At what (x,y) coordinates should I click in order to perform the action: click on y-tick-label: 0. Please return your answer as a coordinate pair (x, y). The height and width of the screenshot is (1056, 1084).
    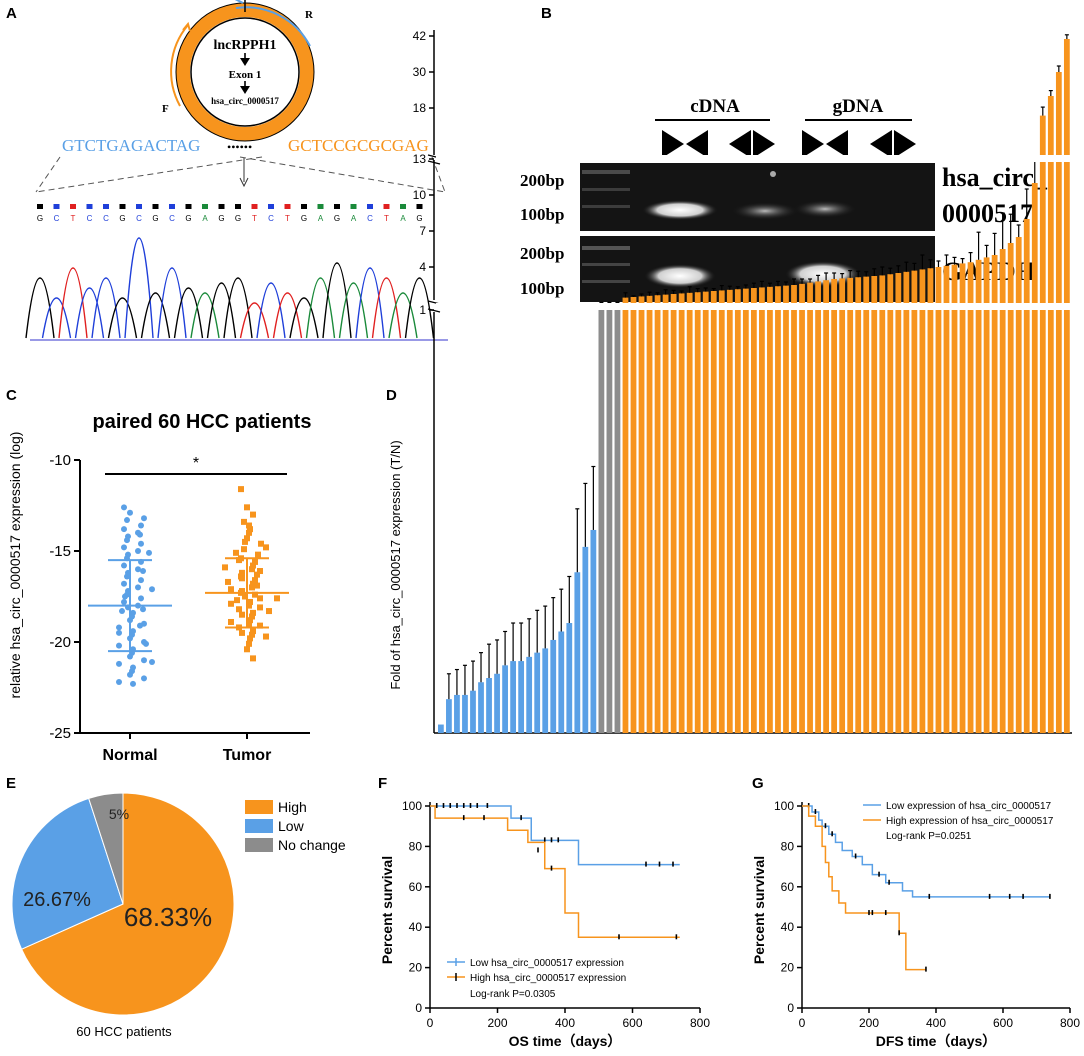
    Looking at the image, I should click on (790, 1008).